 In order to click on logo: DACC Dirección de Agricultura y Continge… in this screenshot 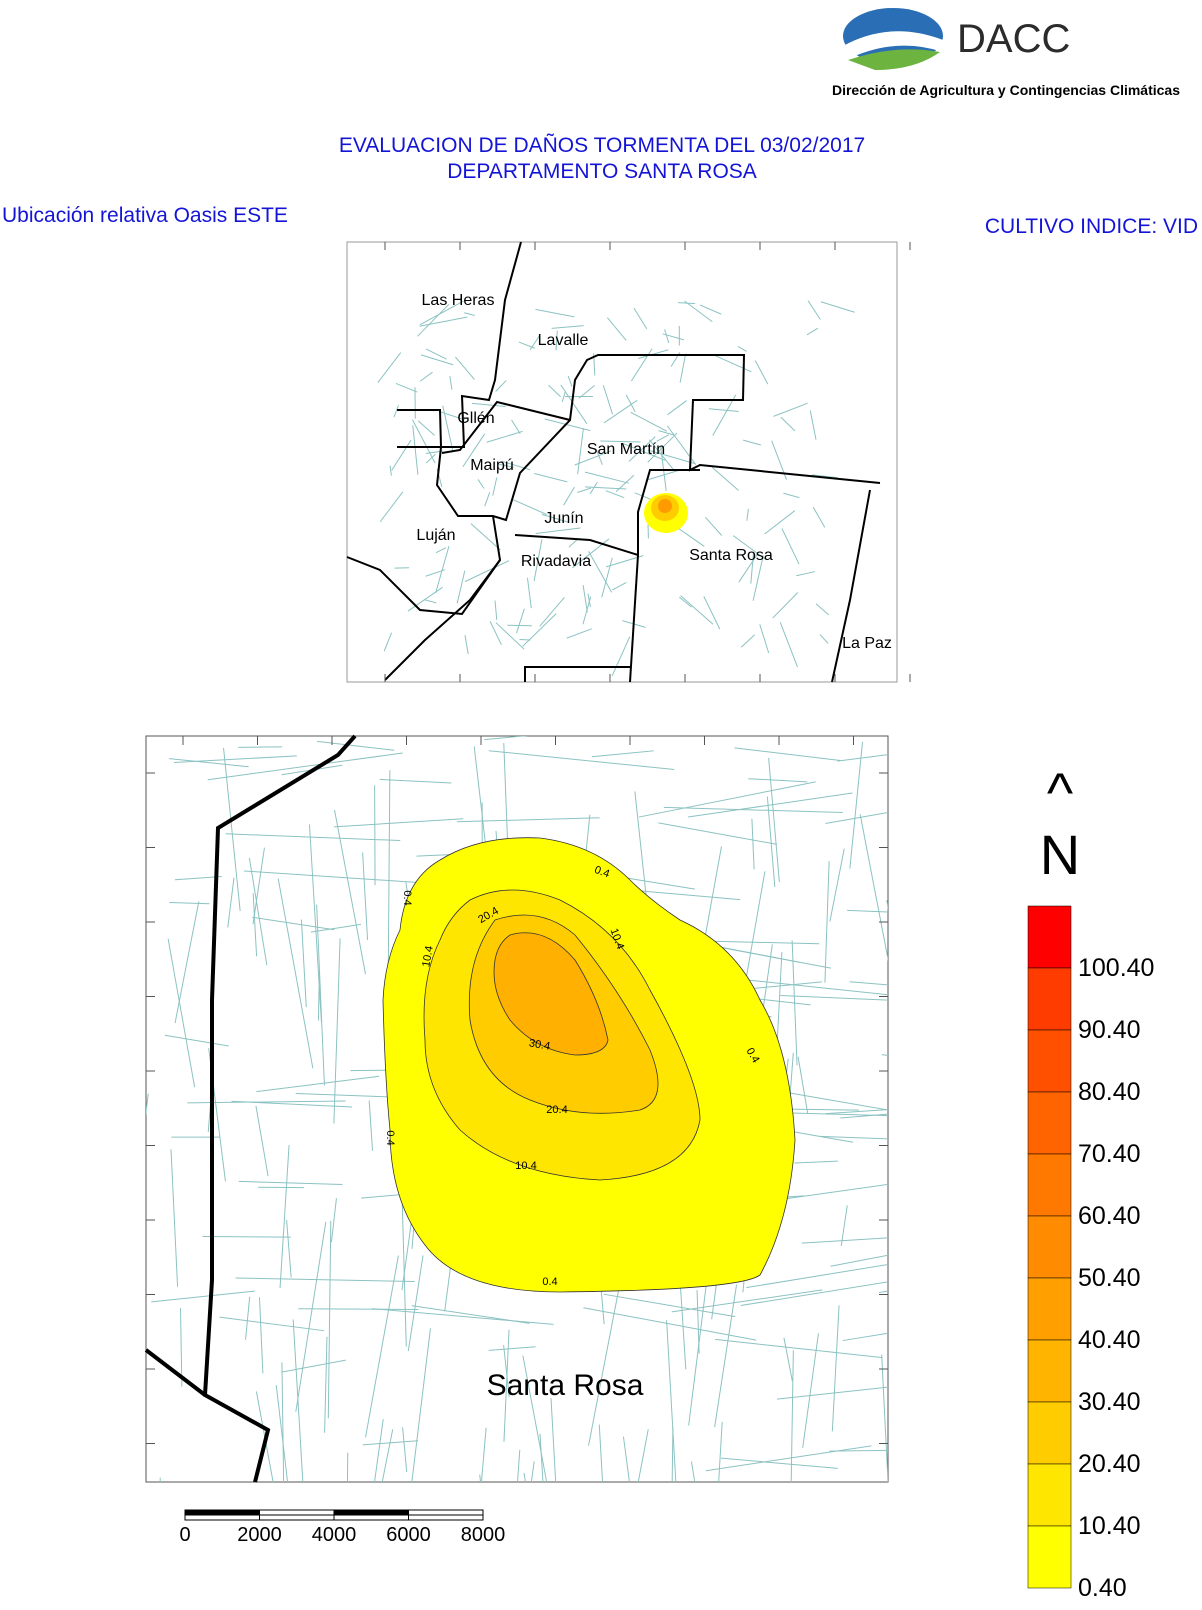, I will do `click(1006, 53)`.